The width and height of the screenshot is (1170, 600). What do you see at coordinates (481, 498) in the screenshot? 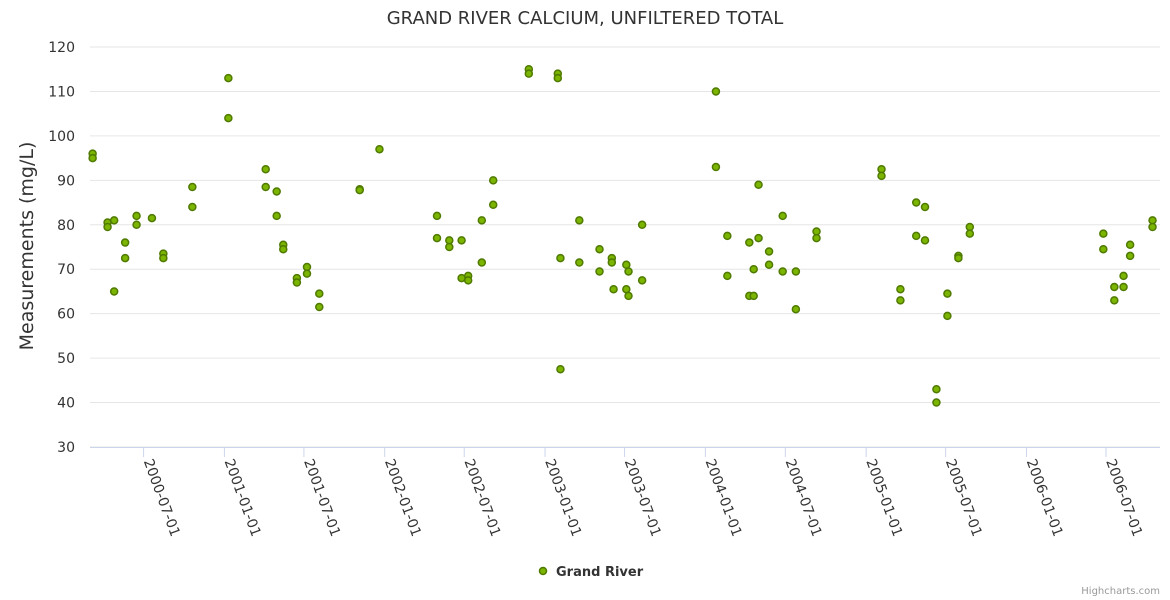
I see `x-tick-label: 2002-07-01` at bounding box center [481, 498].